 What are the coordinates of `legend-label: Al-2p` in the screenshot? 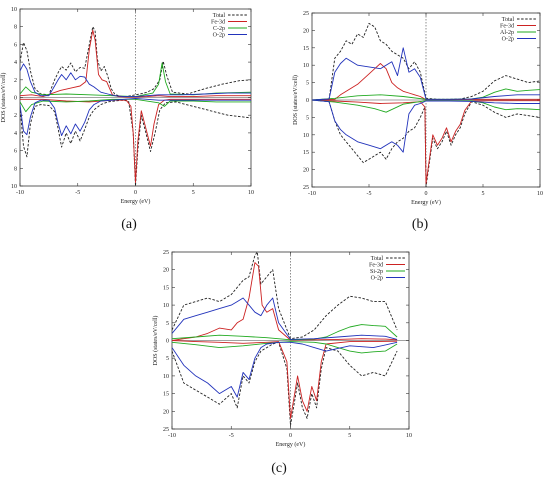 It's located at (507, 33).